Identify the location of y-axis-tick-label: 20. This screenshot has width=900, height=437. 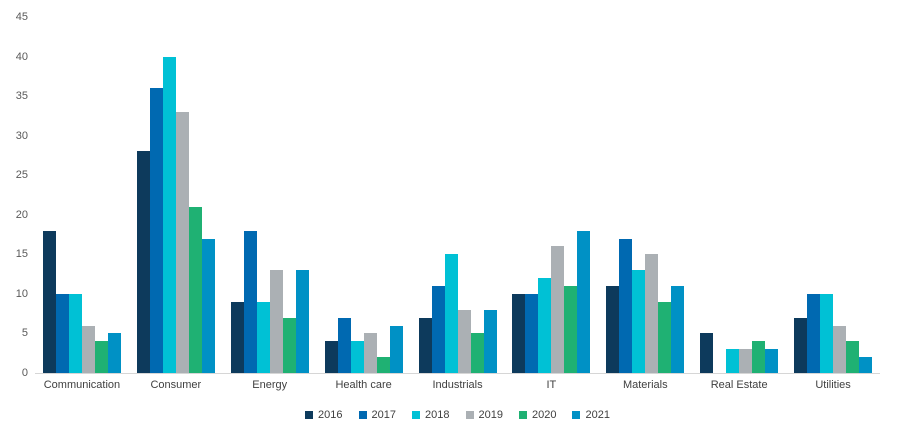
(21, 214).